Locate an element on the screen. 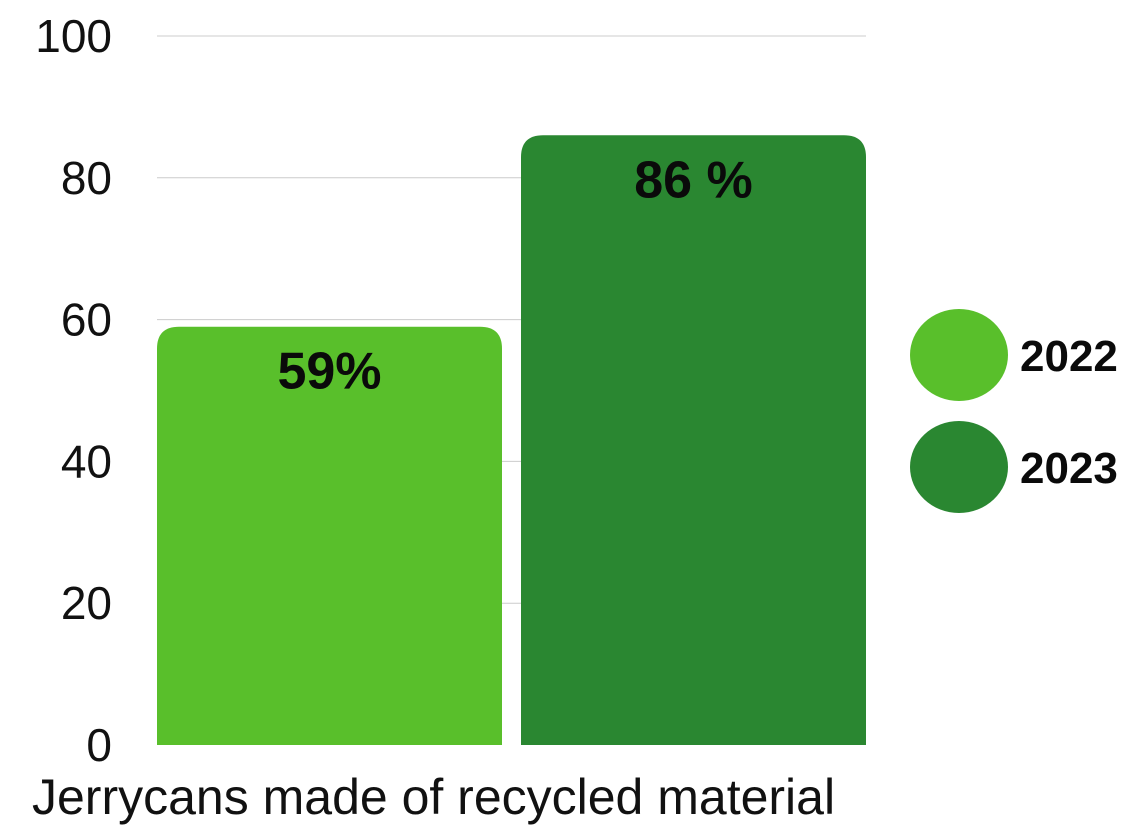 This screenshot has width=1140, height=833. legend-swatch-2023 is located at coordinates (959, 467).